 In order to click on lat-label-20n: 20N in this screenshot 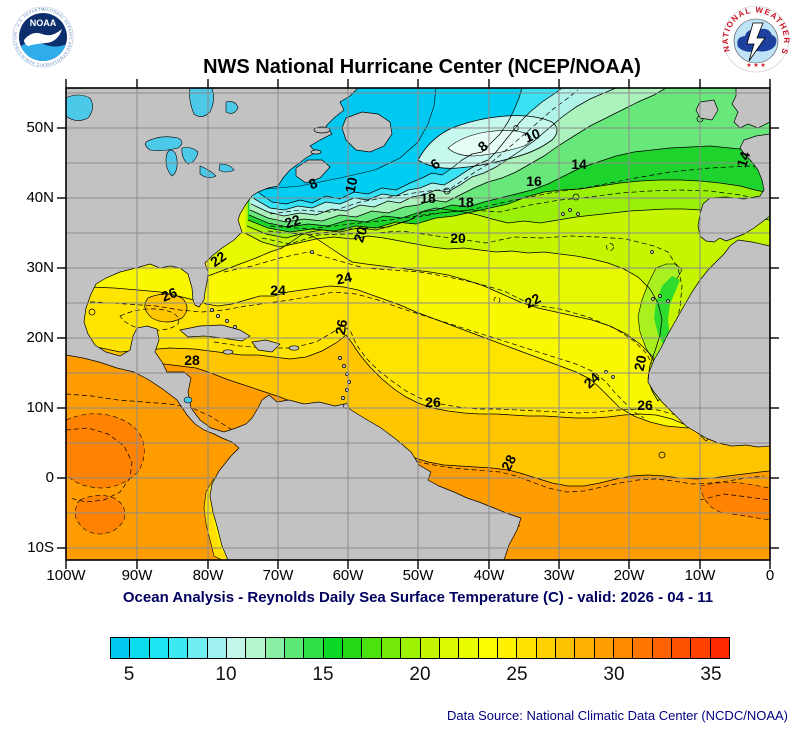, I will do `click(40, 337)`.